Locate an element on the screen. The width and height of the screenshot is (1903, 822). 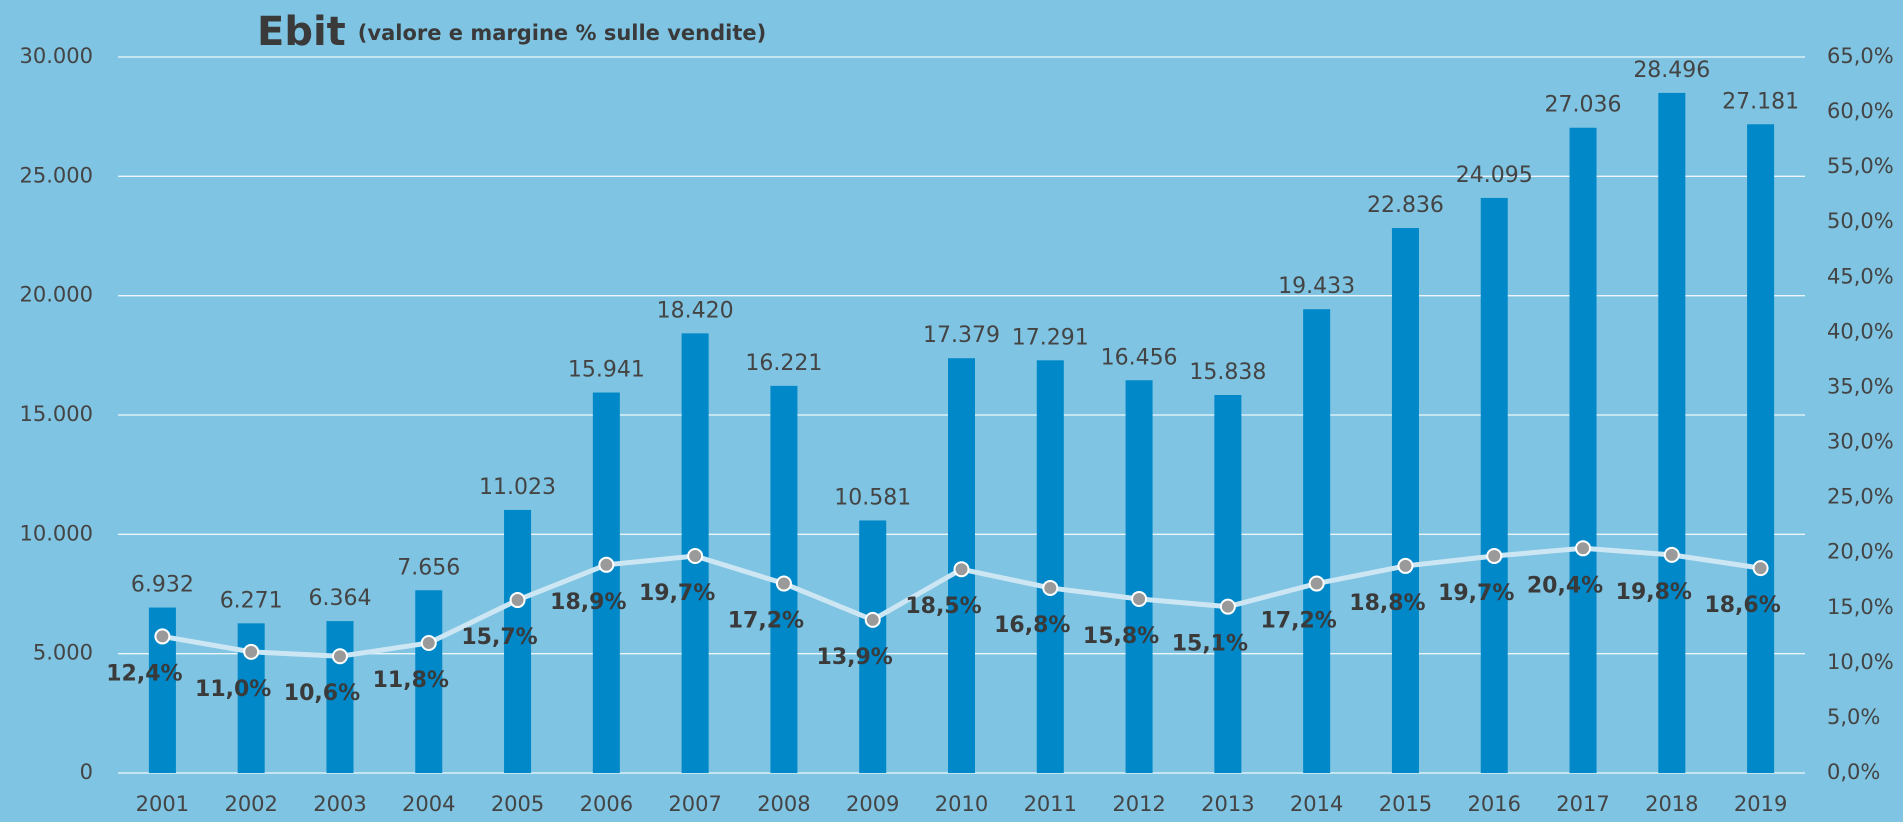
x-tick-label: 2016 is located at coordinates (1494, 804).